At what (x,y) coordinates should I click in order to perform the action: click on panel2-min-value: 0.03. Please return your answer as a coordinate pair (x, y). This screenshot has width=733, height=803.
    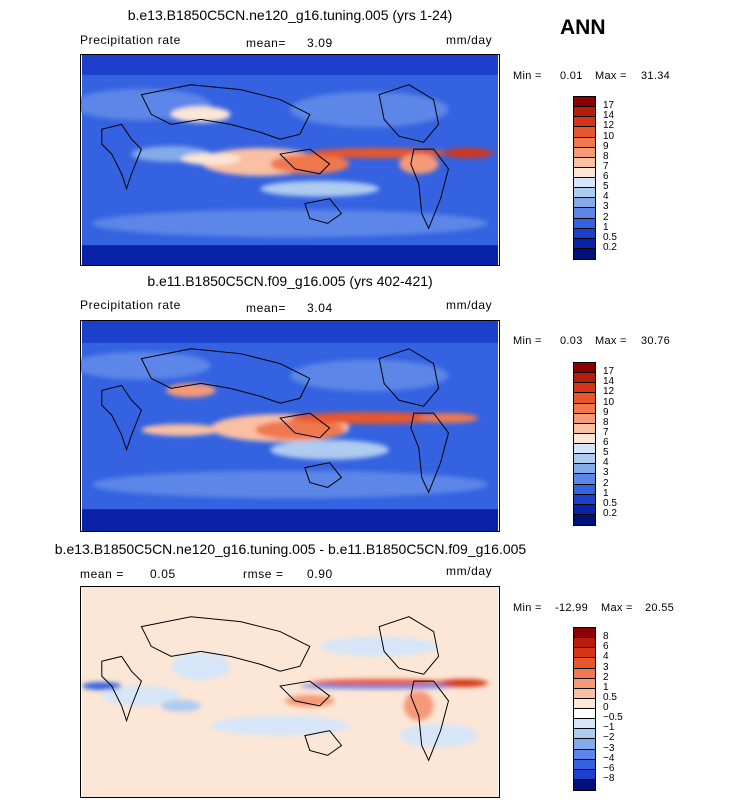
    Looking at the image, I should click on (571, 341).